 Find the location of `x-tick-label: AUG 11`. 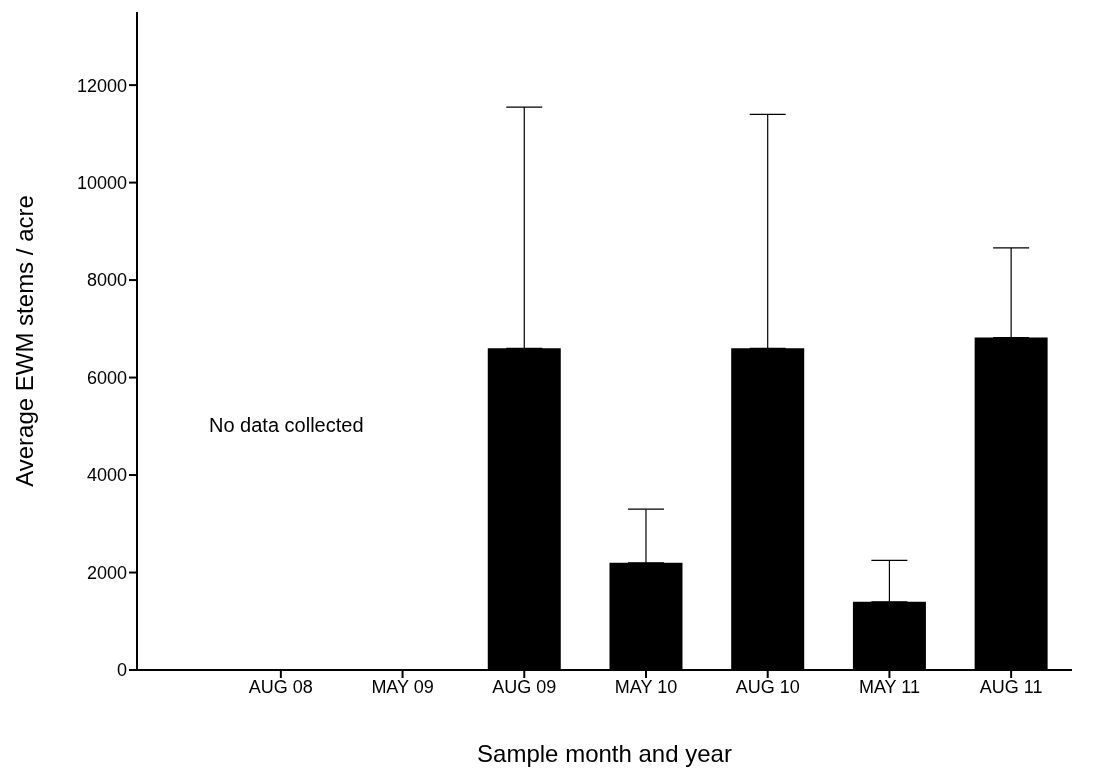

x-tick-label: AUG 11 is located at coordinates (1011, 686).